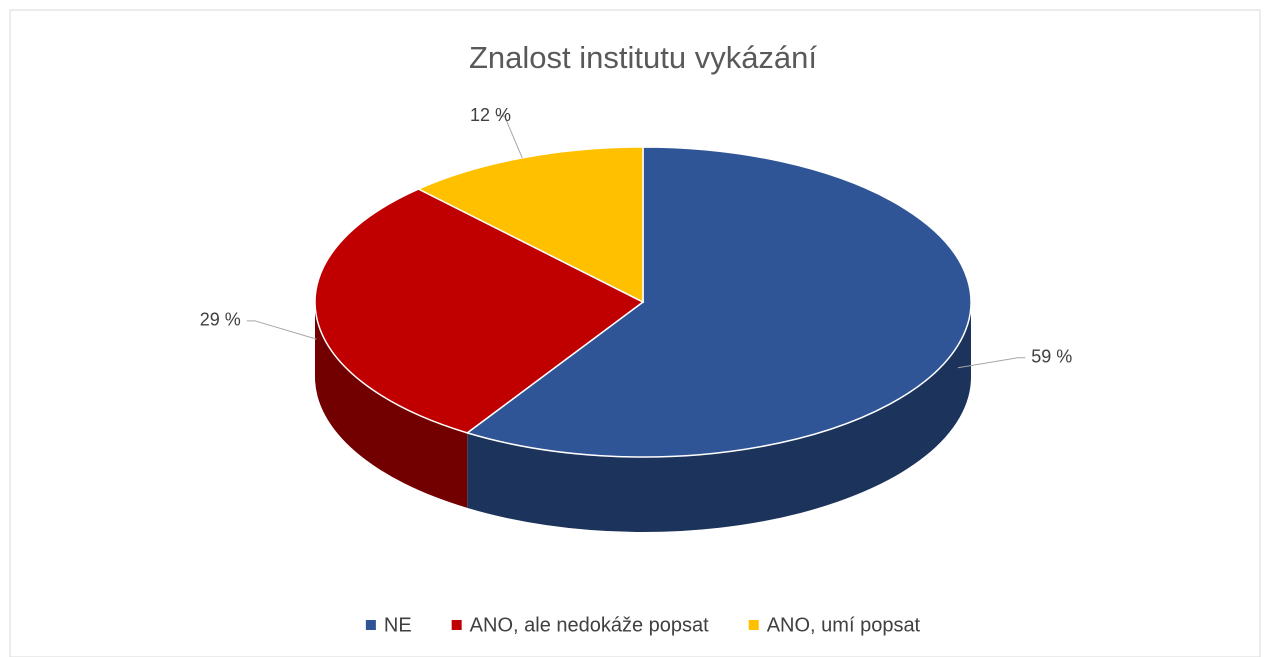 Image resolution: width=1269 pixels, height=657 pixels. What do you see at coordinates (1051, 357) in the screenshot?
I see `data-label: 59 %` at bounding box center [1051, 357].